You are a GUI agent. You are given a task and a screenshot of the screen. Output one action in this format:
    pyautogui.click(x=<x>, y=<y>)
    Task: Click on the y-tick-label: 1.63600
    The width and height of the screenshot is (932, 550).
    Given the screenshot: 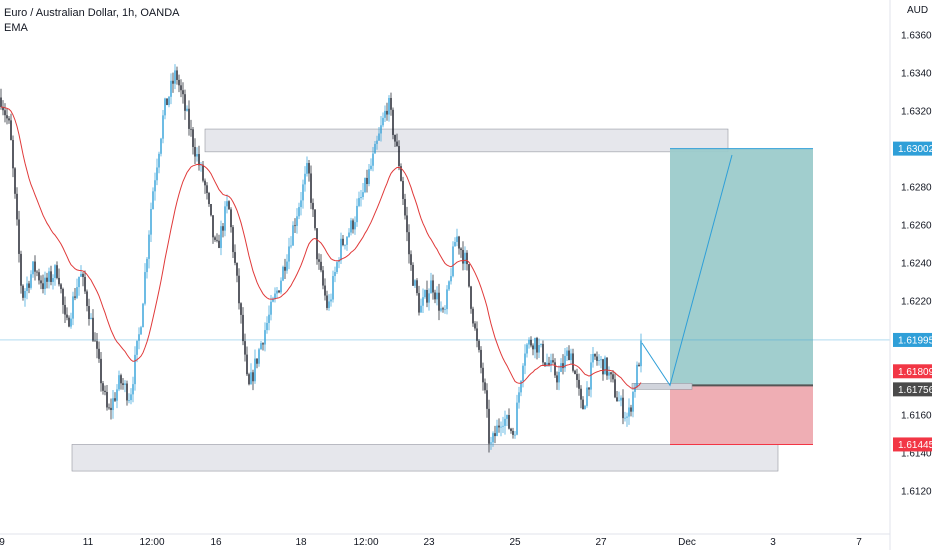 What is the action you would take?
    pyautogui.click(x=916, y=36)
    